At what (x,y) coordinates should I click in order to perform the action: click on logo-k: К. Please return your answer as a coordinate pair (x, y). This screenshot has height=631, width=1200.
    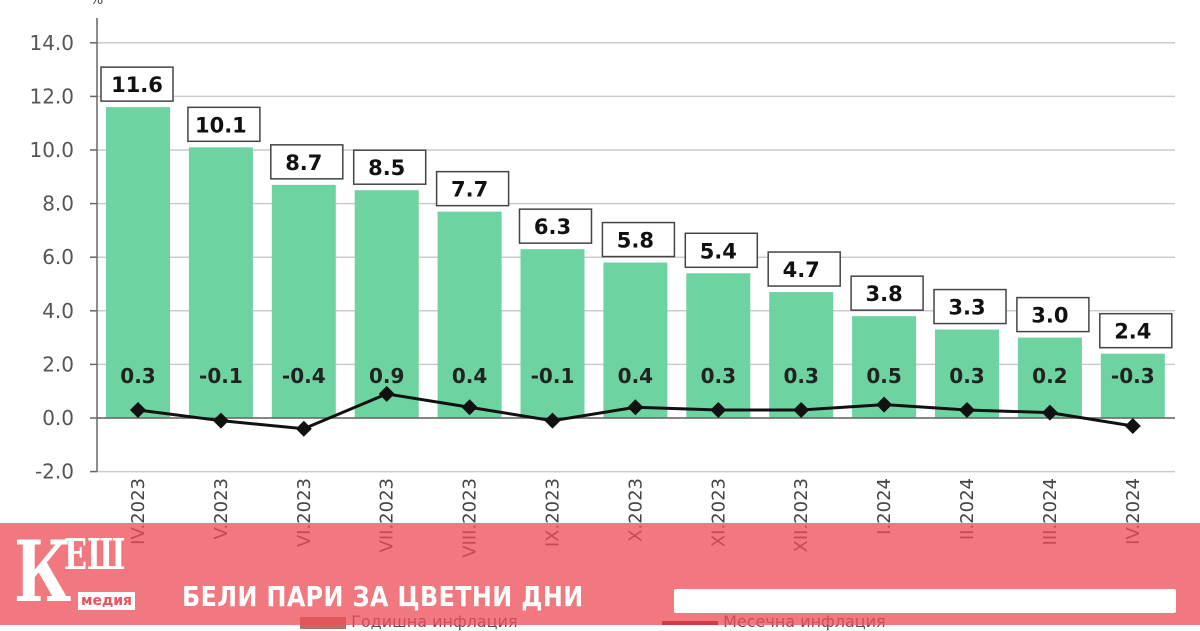
    Looking at the image, I should click on (43, 571).